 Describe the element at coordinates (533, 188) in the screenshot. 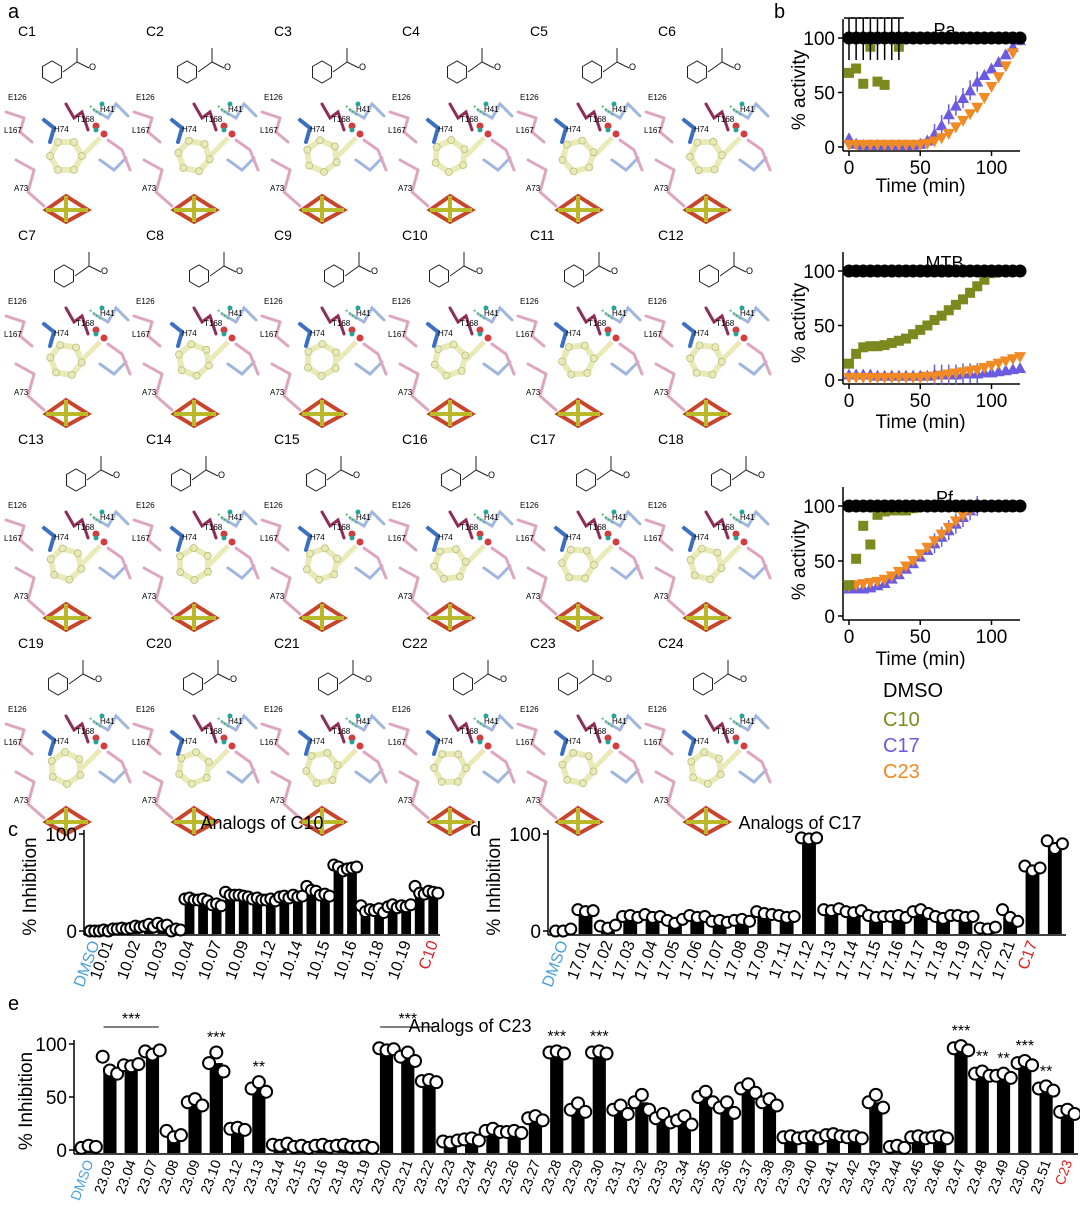

I see `residue-label-a73: A73` at that location.